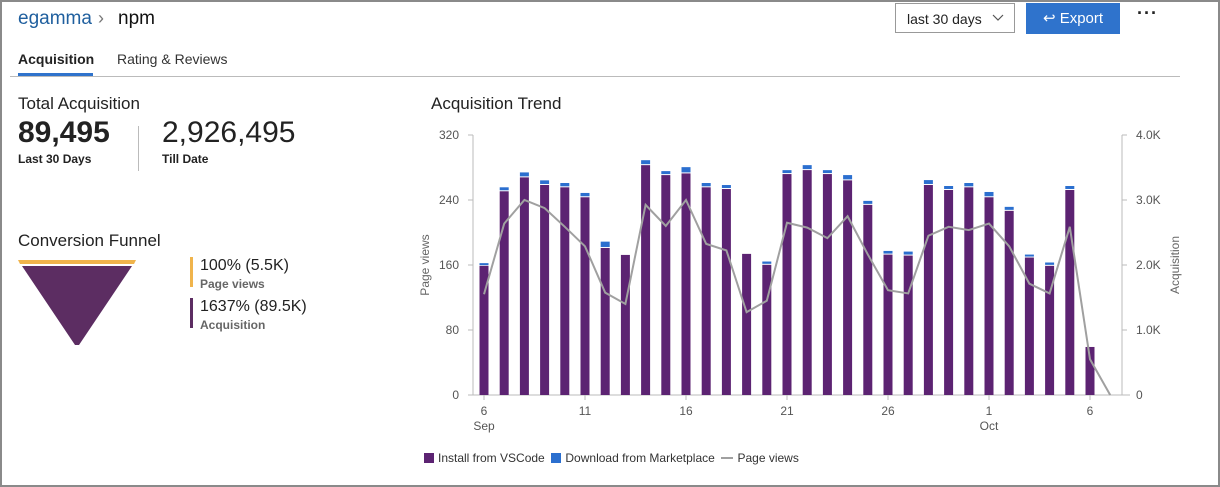 Image resolution: width=1220 pixels, height=487 pixels. I want to click on y-right-tick-label: 1.0K, so click(1148, 330).